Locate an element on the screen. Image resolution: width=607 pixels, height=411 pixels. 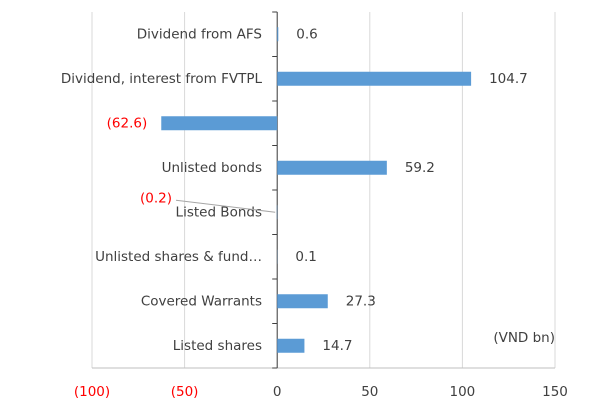
value-label: (0.2) is located at coordinates (156, 198).